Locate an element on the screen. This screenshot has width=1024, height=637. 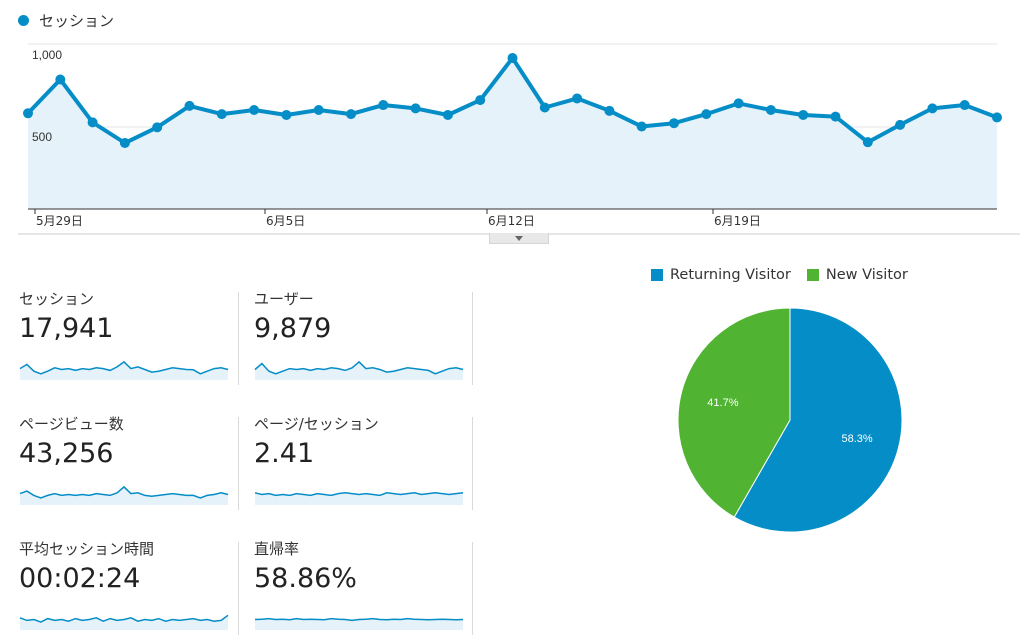
metric-value: 00:02:24 is located at coordinates (80, 578).